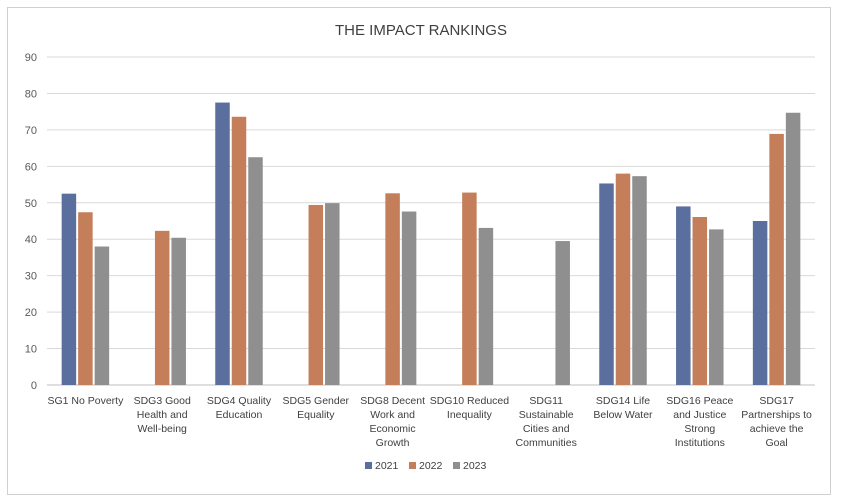 Image resolution: width=848 pixels, height=504 pixels. Describe the element at coordinates (431, 466) in the screenshot. I see `legend-label-2022: 2022` at that location.